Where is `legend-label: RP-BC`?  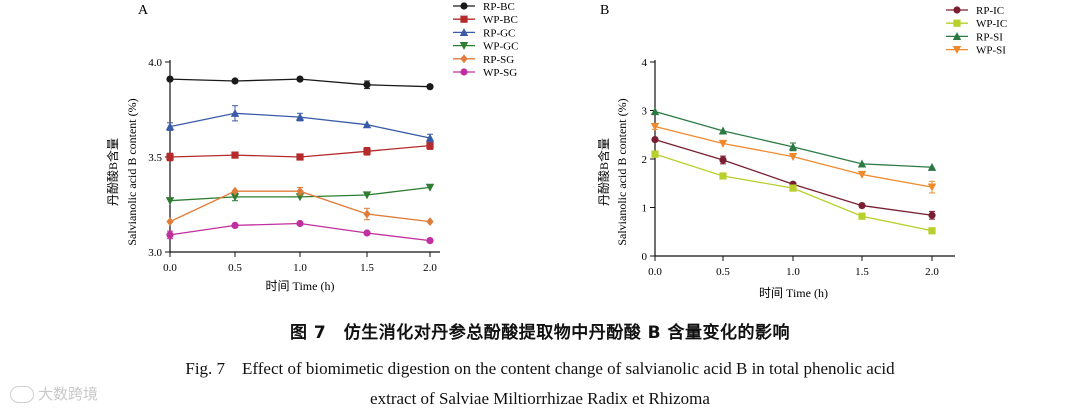 legend-label: RP-BC is located at coordinates (499, 7).